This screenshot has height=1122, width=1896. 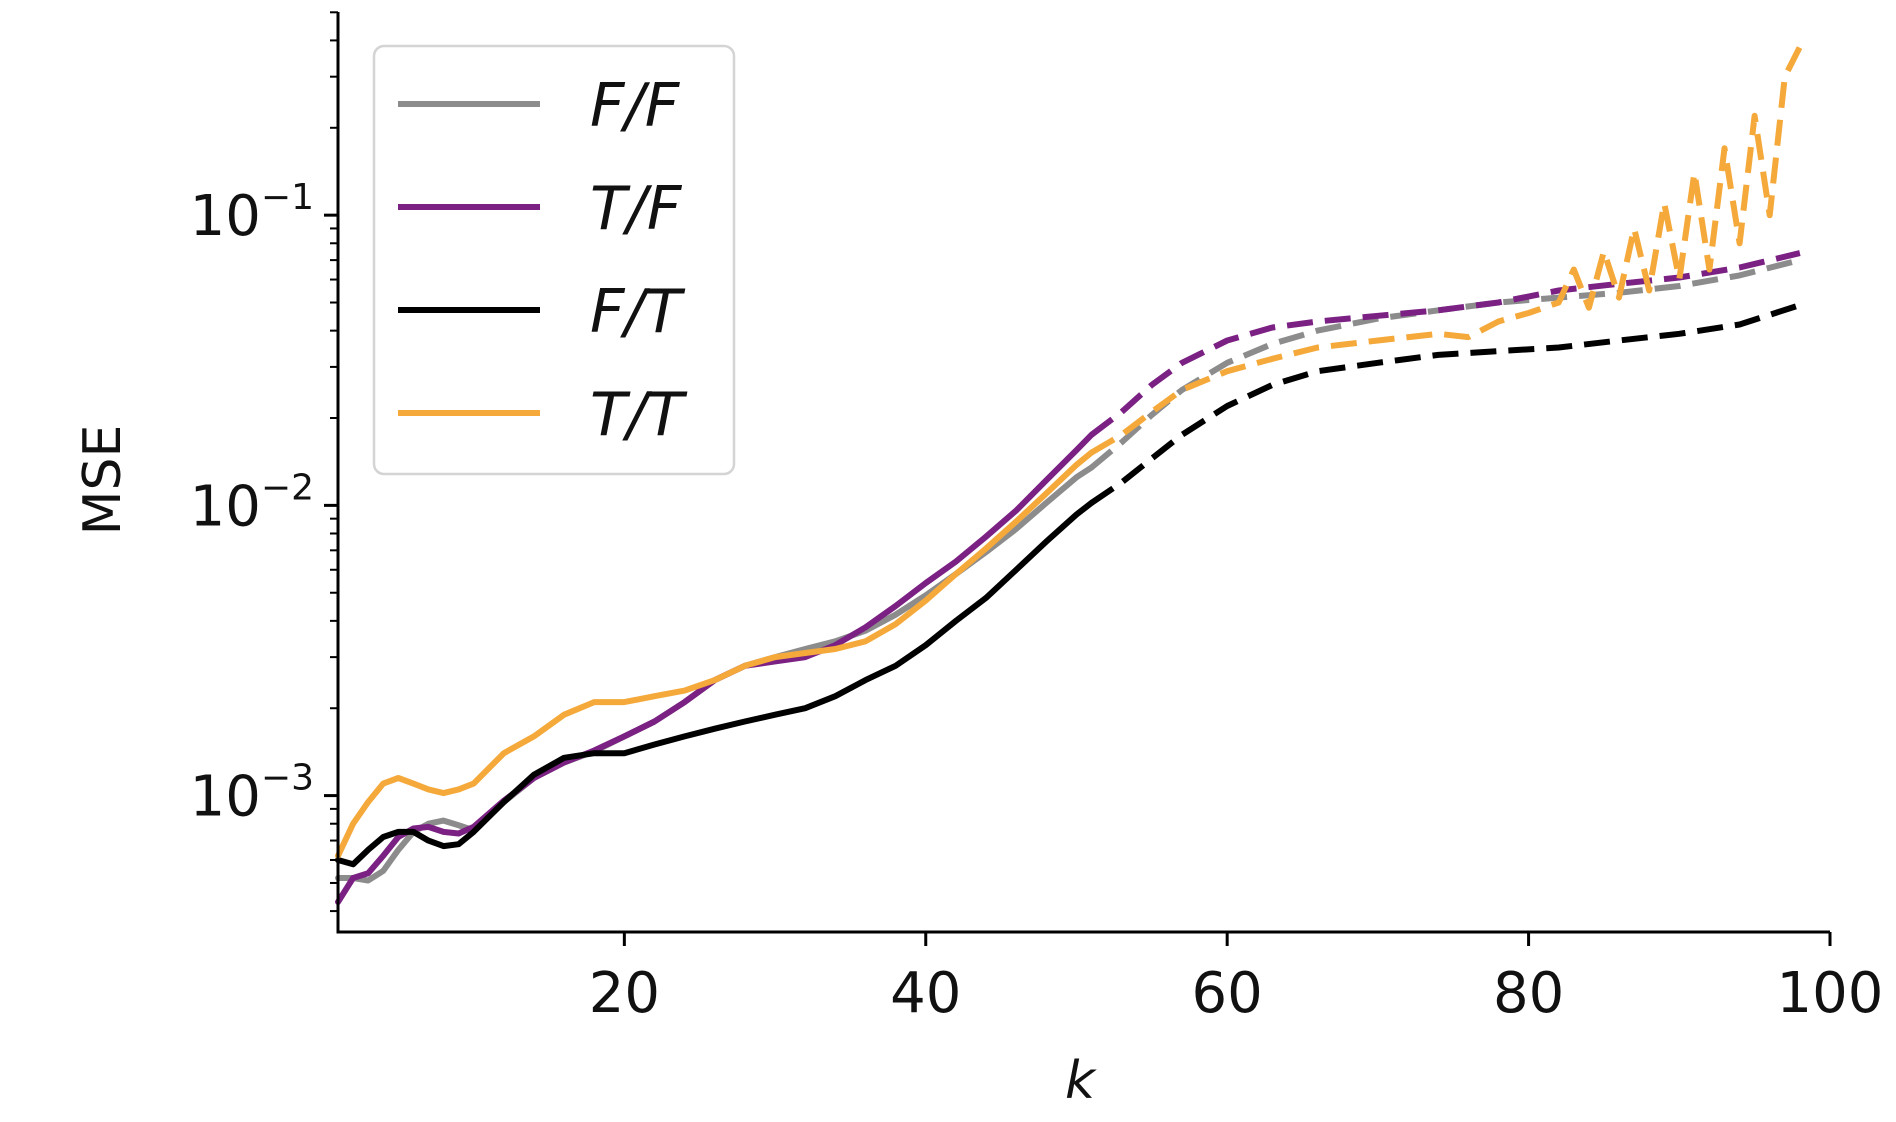 I want to click on series-f-t-dashed, so click(x=1445, y=404).